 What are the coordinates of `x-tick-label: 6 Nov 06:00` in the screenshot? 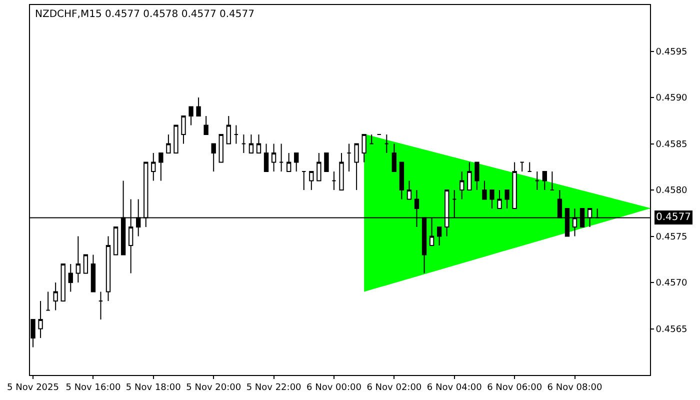 It's located at (514, 387).